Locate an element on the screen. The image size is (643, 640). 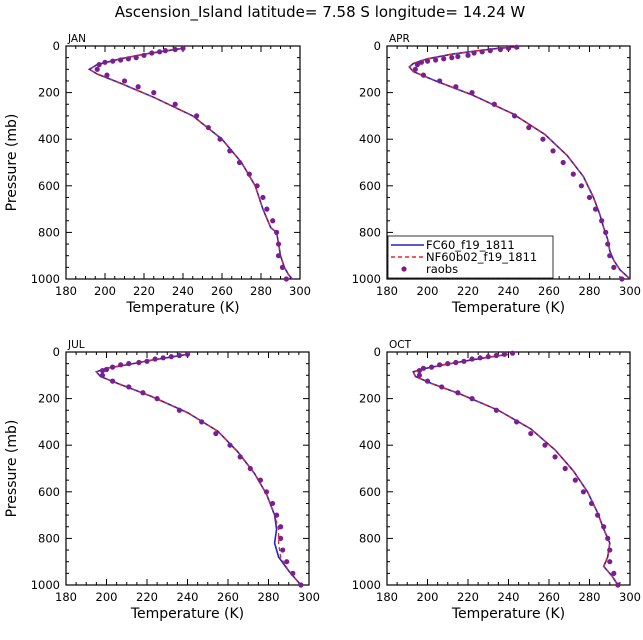
series-raobs is located at coordinates (191, 163).